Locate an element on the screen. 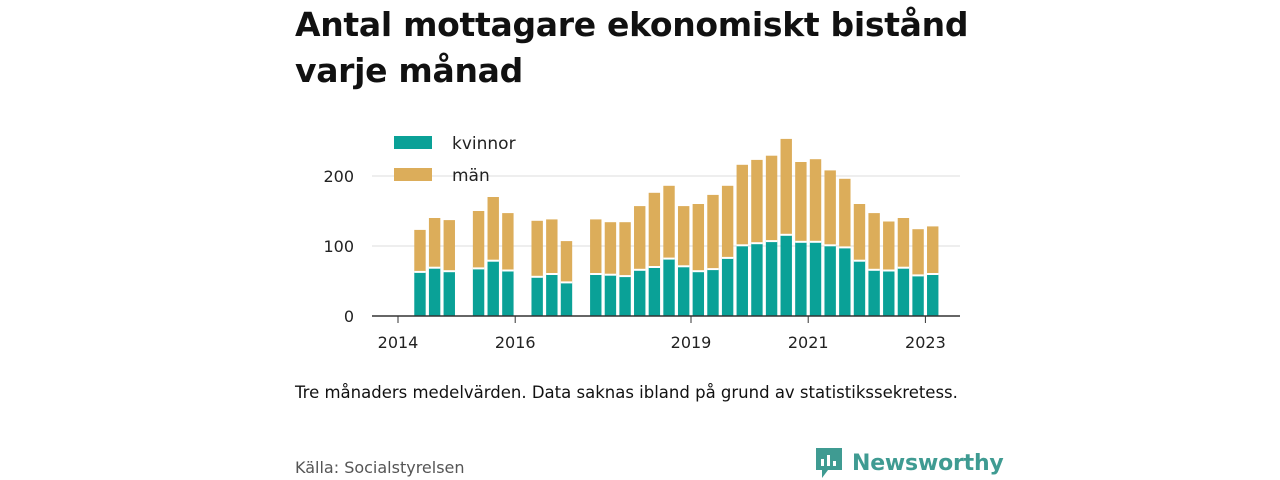 The image size is (1280, 480). x-tick-label: 2023 is located at coordinates (925, 342).